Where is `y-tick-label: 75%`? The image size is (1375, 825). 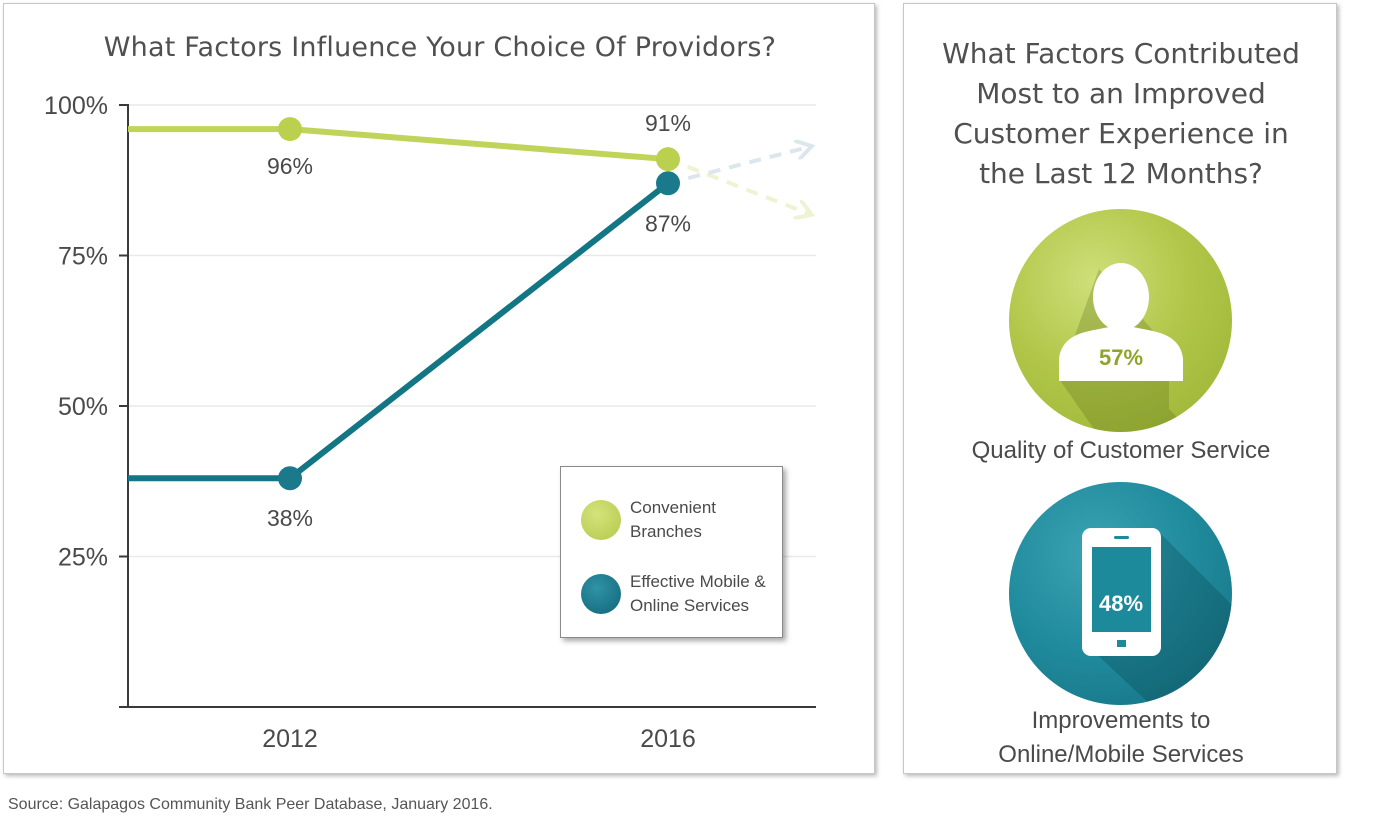 y-tick-label: 75% is located at coordinates (83, 257).